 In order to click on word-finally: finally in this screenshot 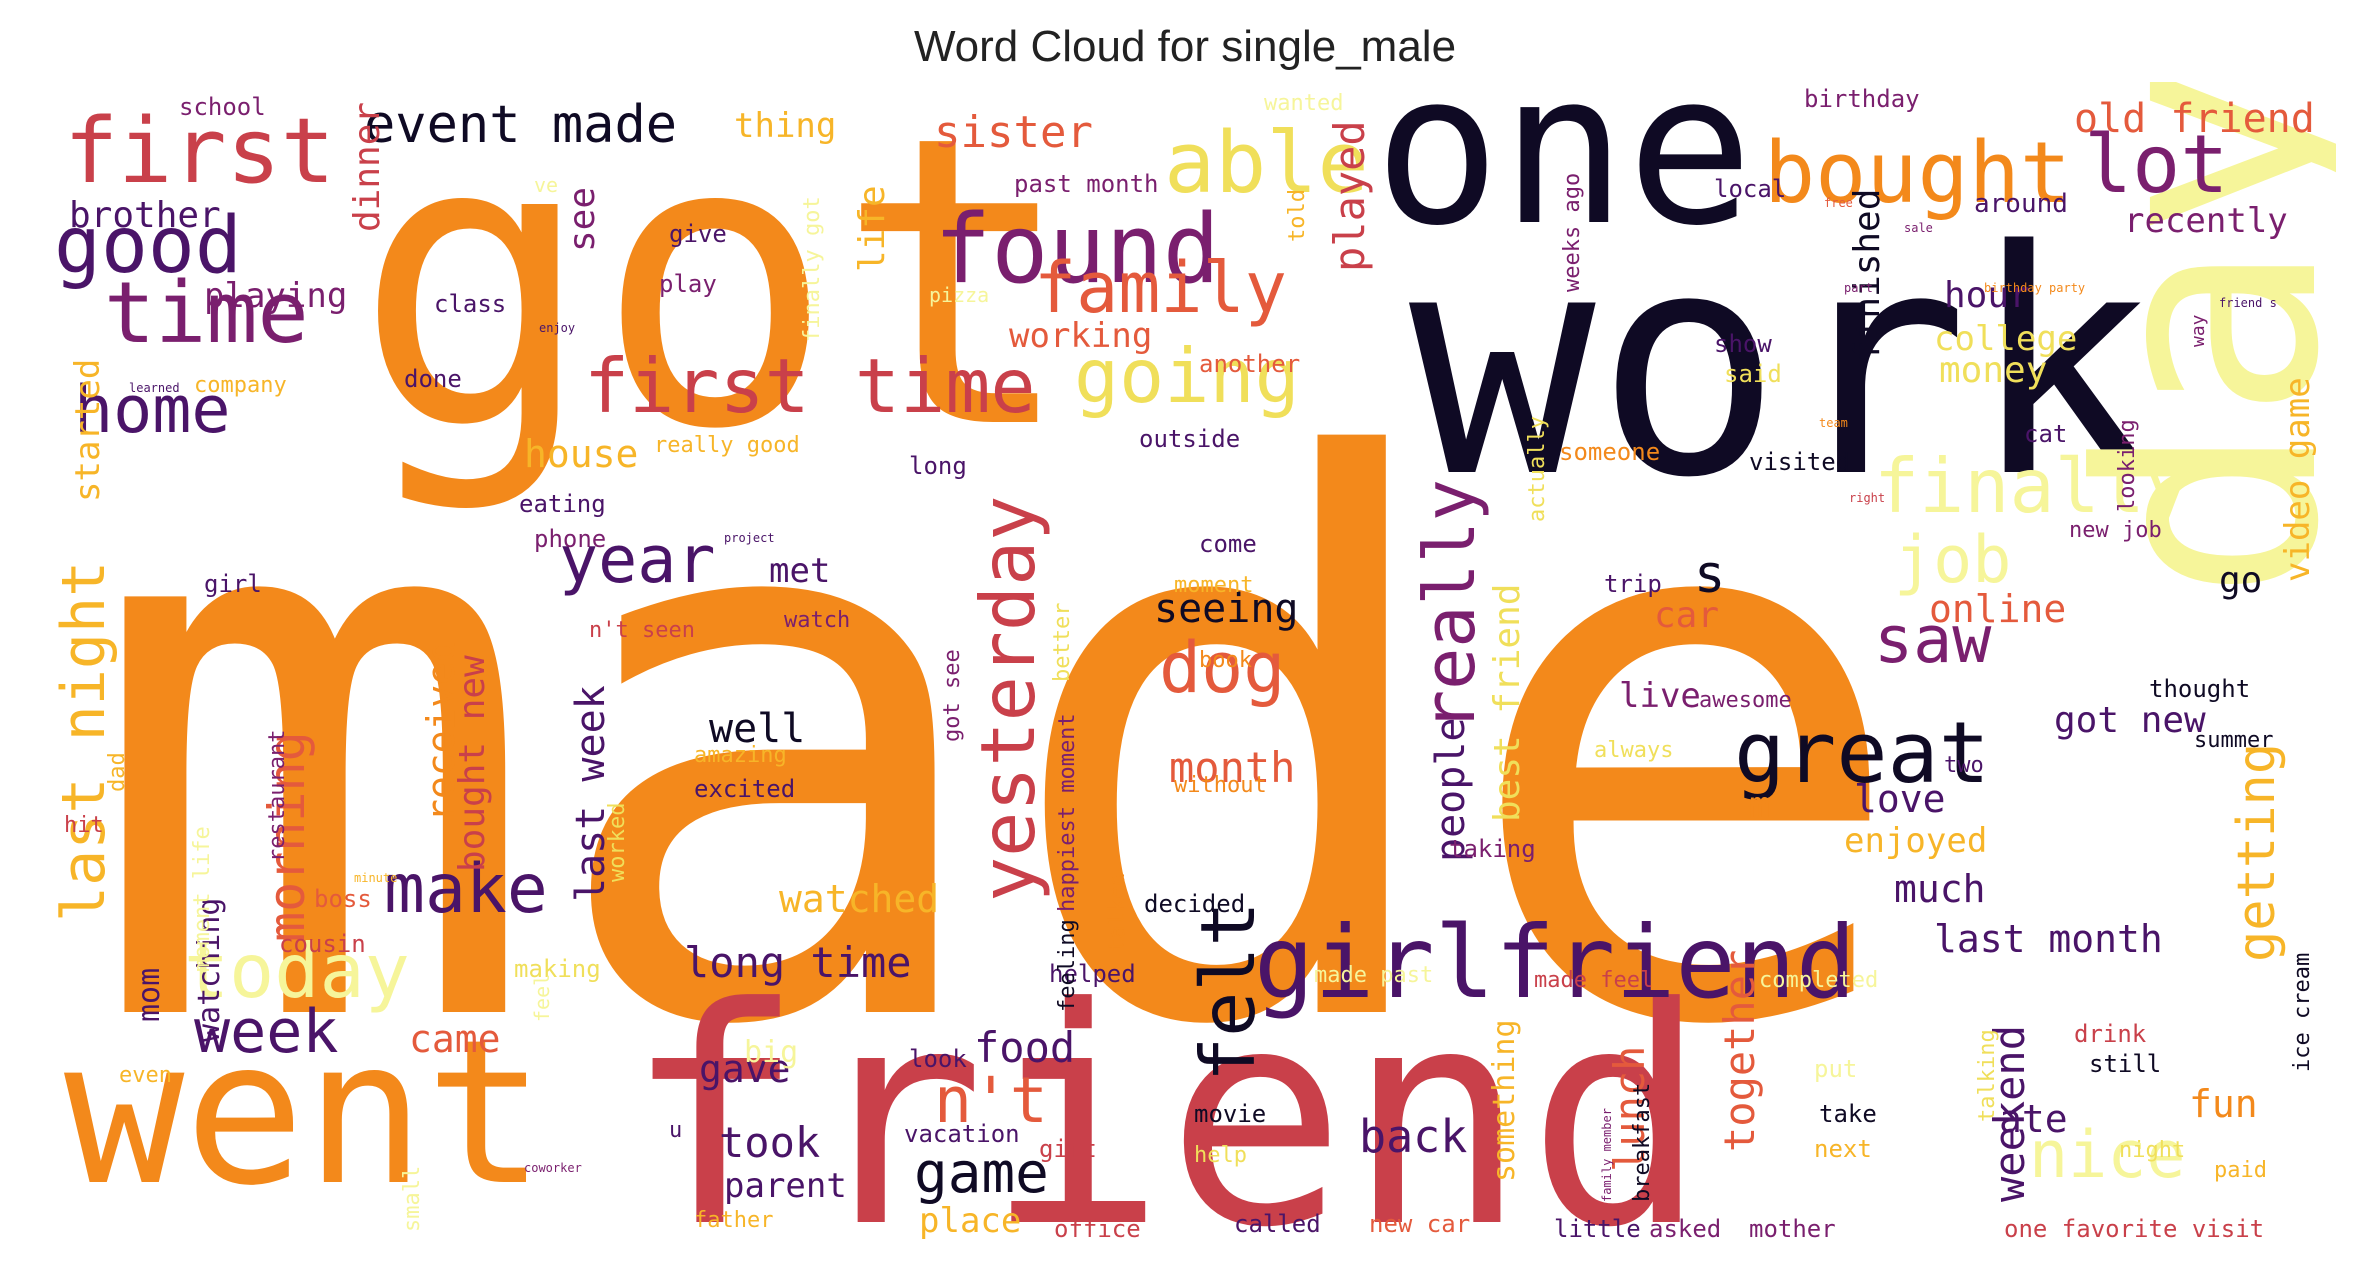, I will do `click(2032, 486)`.